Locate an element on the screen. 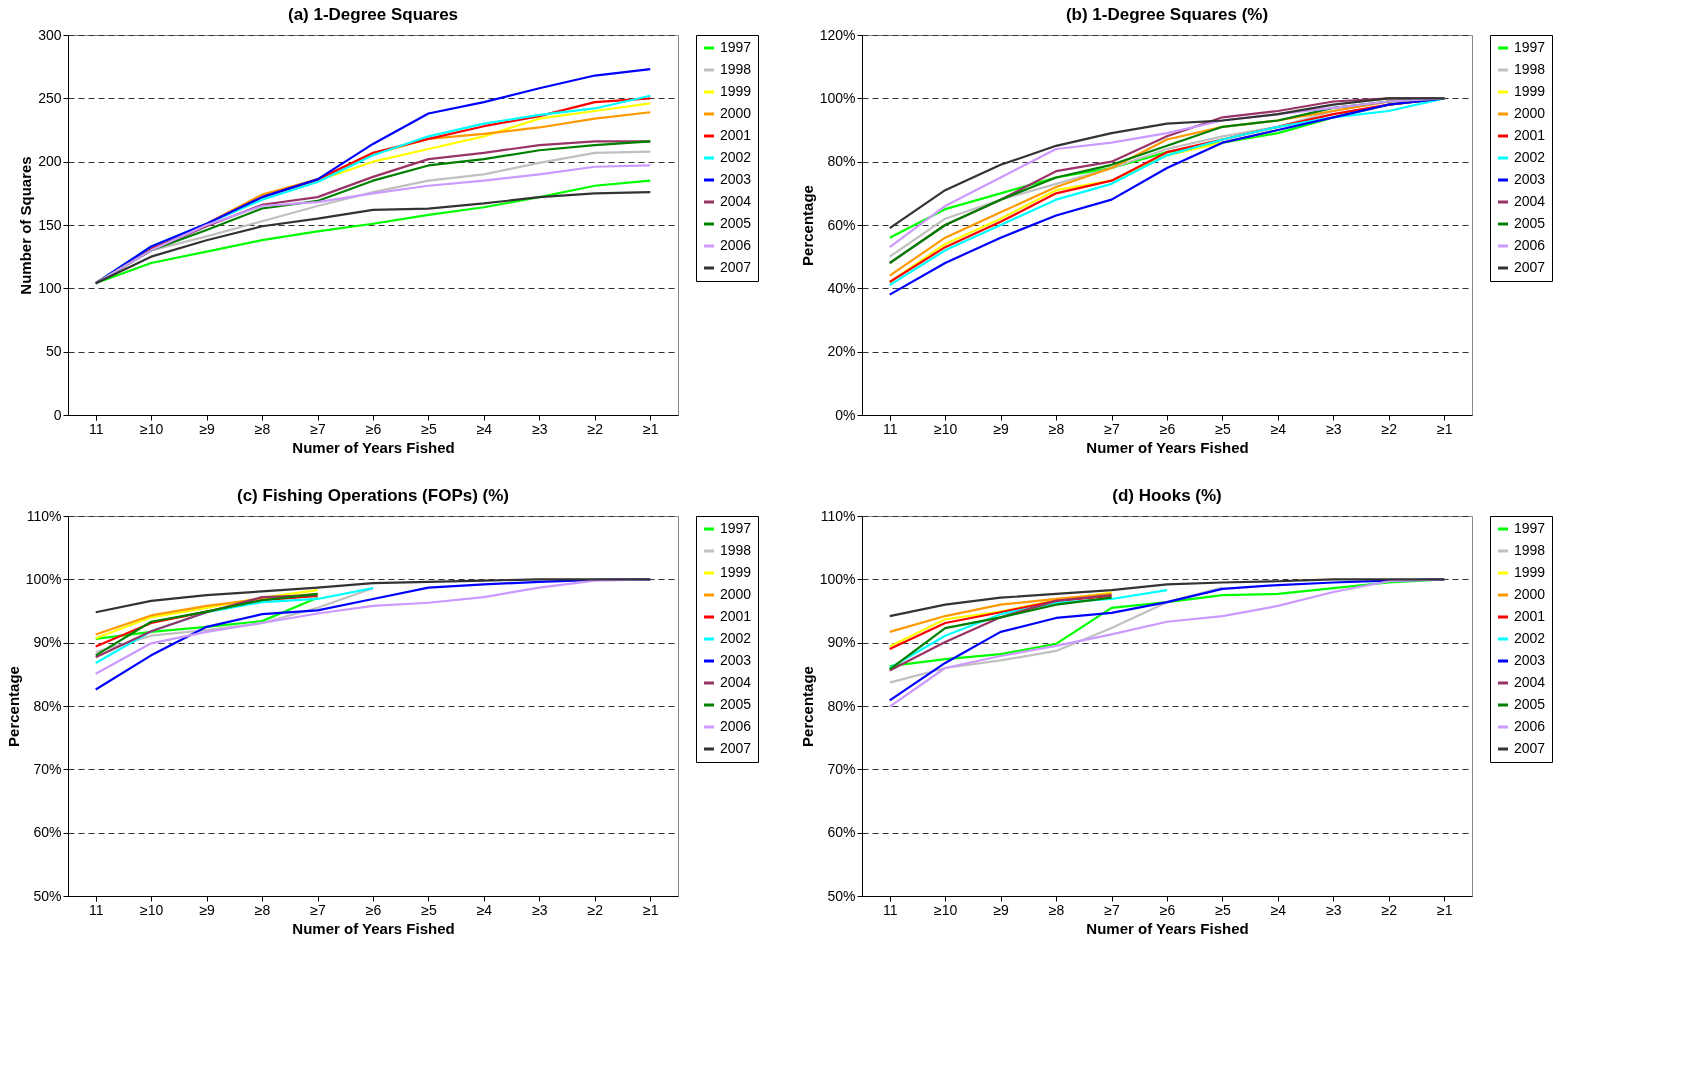 This screenshot has width=1697, height=1090. chart-title: (d) Hooks (%) is located at coordinates (1167, 495).